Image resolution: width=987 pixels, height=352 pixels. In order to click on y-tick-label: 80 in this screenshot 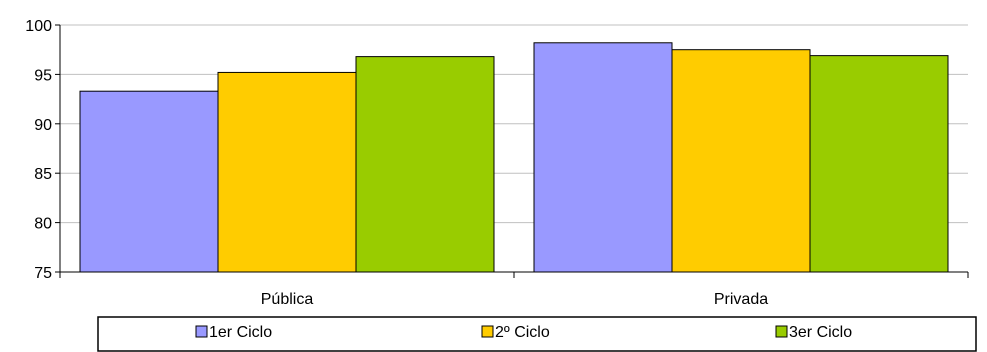, I will do `click(43, 224)`.